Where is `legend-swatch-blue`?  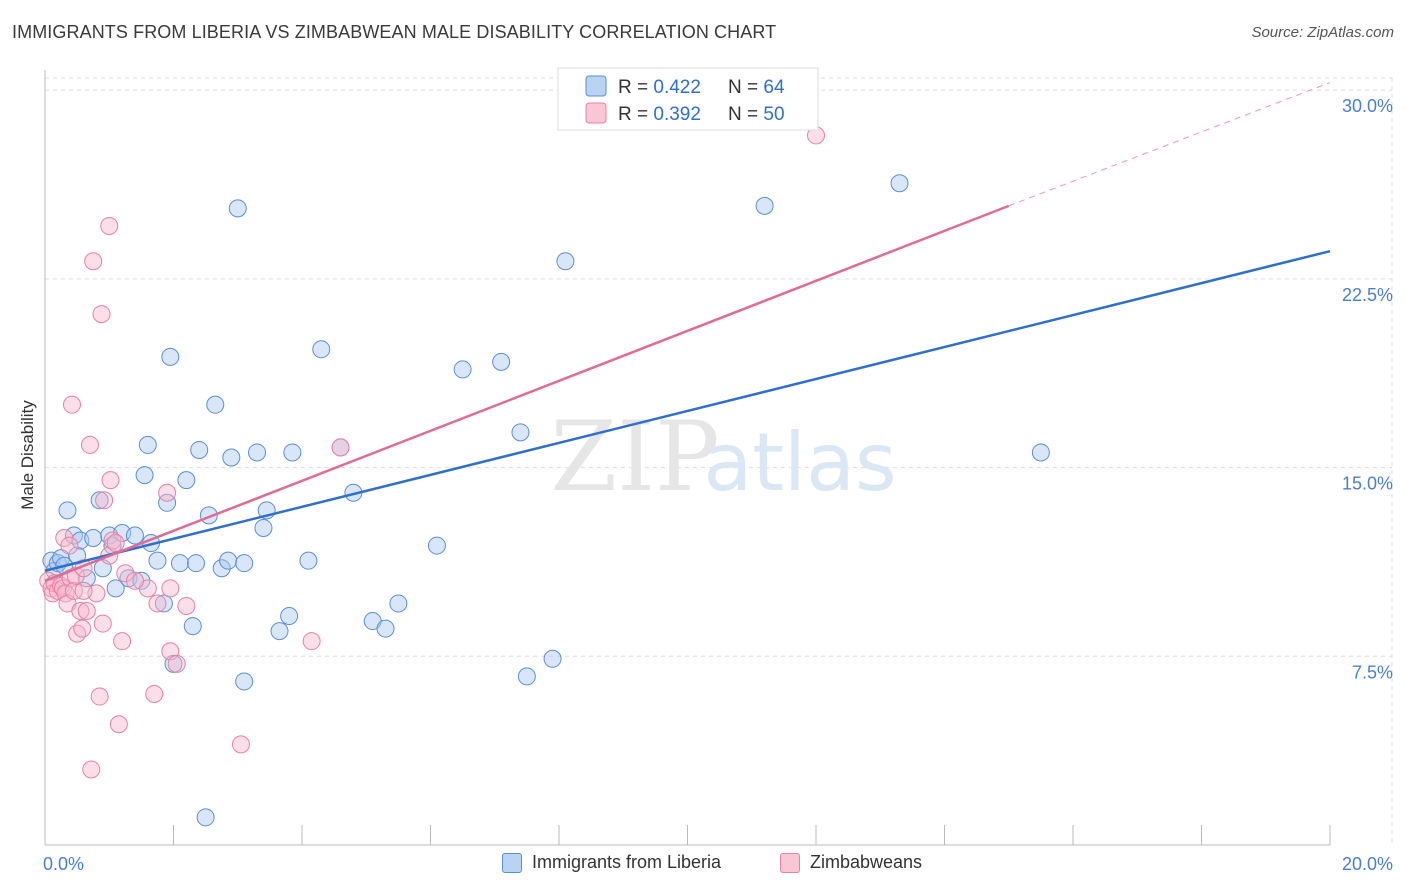 legend-swatch-blue is located at coordinates (596, 86).